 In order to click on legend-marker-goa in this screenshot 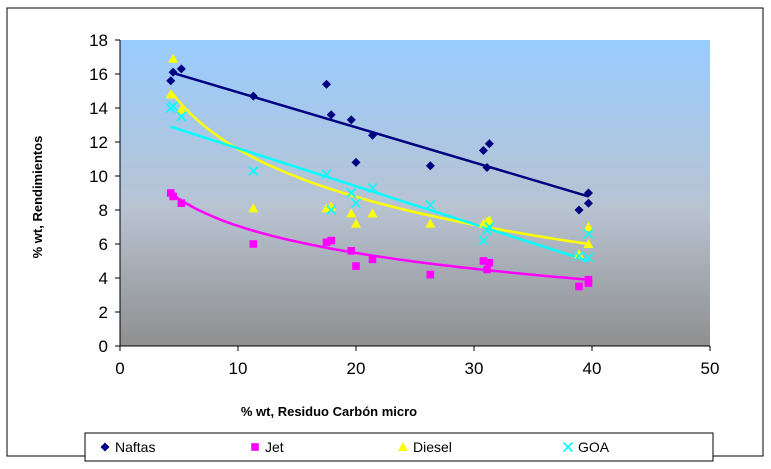, I will do `click(568, 447)`.